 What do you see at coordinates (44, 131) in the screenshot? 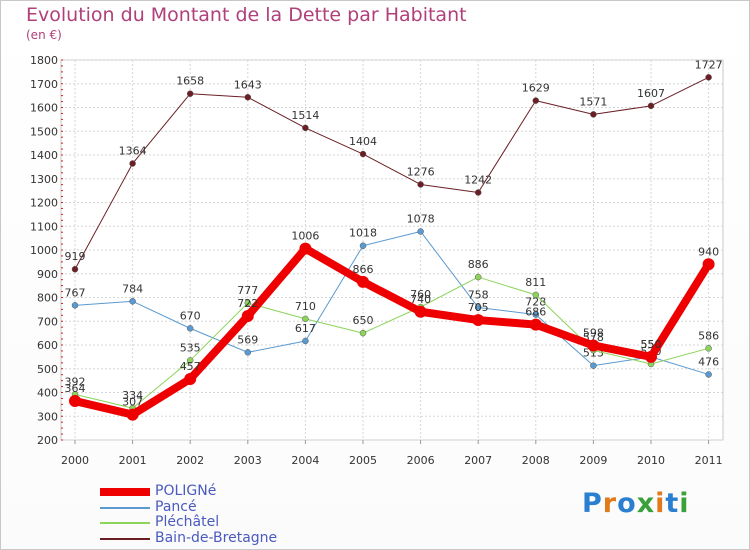
I see `y-tick-label: 1500` at bounding box center [44, 131].